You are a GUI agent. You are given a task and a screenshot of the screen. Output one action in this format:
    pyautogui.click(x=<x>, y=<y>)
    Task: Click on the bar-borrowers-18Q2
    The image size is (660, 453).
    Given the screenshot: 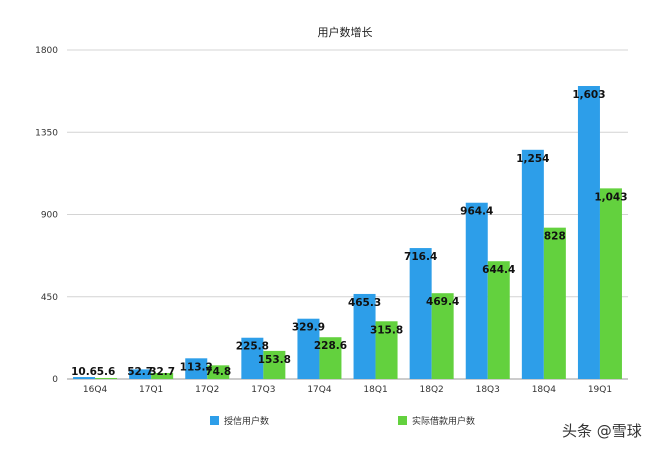 What is the action you would take?
    pyautogui.click(x=442, y=336)
    